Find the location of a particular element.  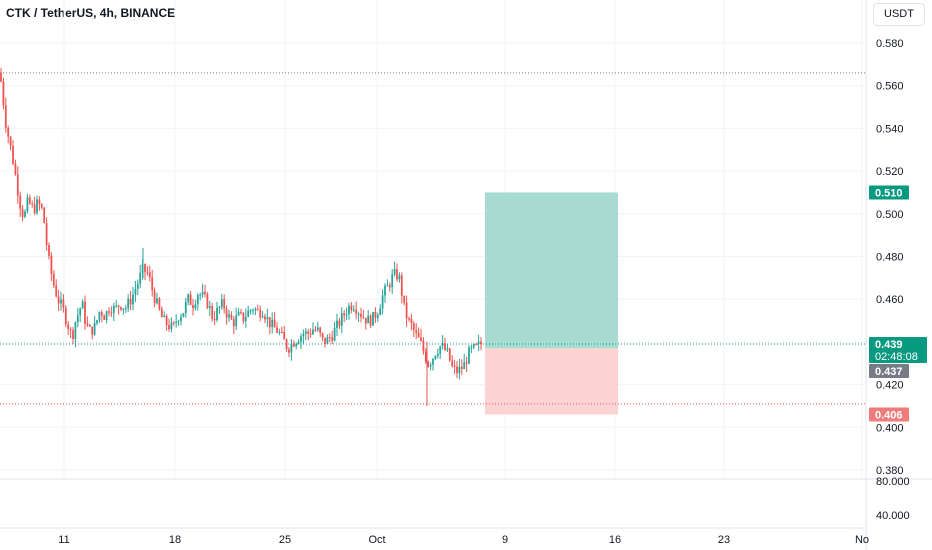

y-tick-label: 0.460 is located at coordinates (890, 300).